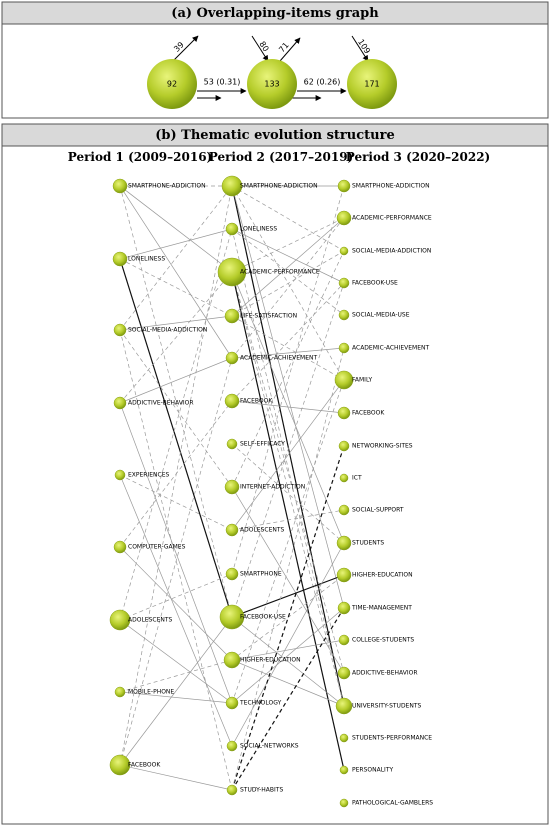 The image size is (550, 827). I want to click on theme-label: STUDY-HABITS, so click(261, 790).